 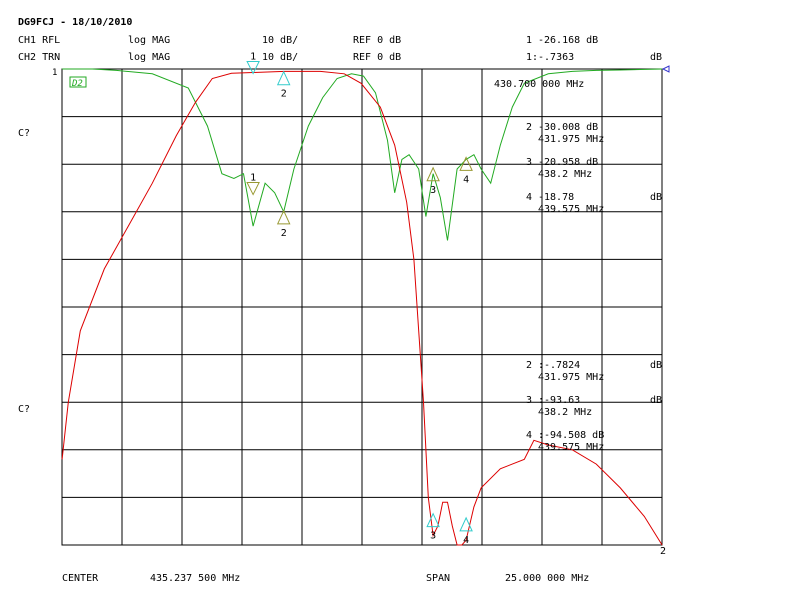 What do you see at coordinates (656, 365) in the screenshot?
I see `ch2-readout-2-unit: dB` at bounding box center [656, 365].